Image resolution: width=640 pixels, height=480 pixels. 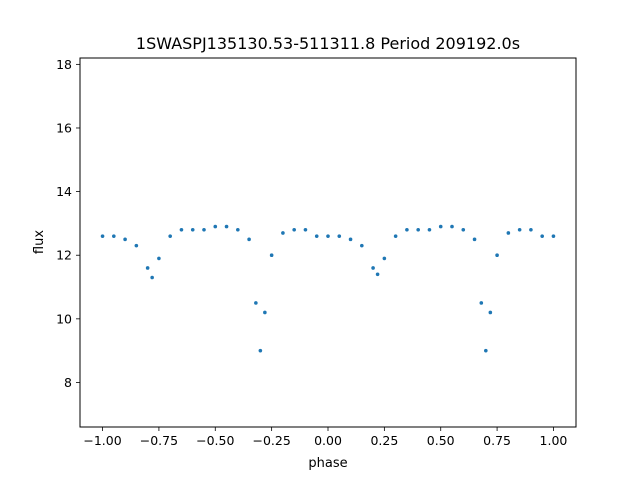 I want to click on x-tick-label: 0.75, so click(x=497, y=440).